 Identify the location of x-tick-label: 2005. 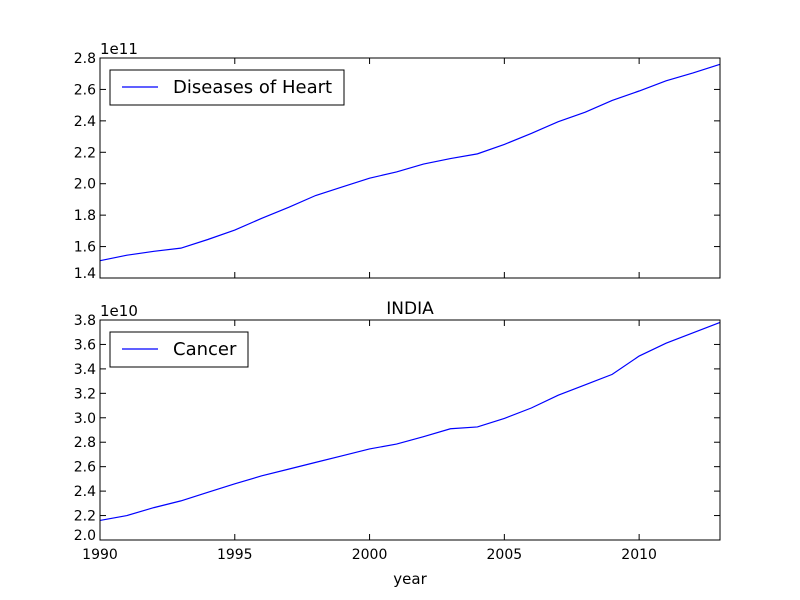
(505, 555).